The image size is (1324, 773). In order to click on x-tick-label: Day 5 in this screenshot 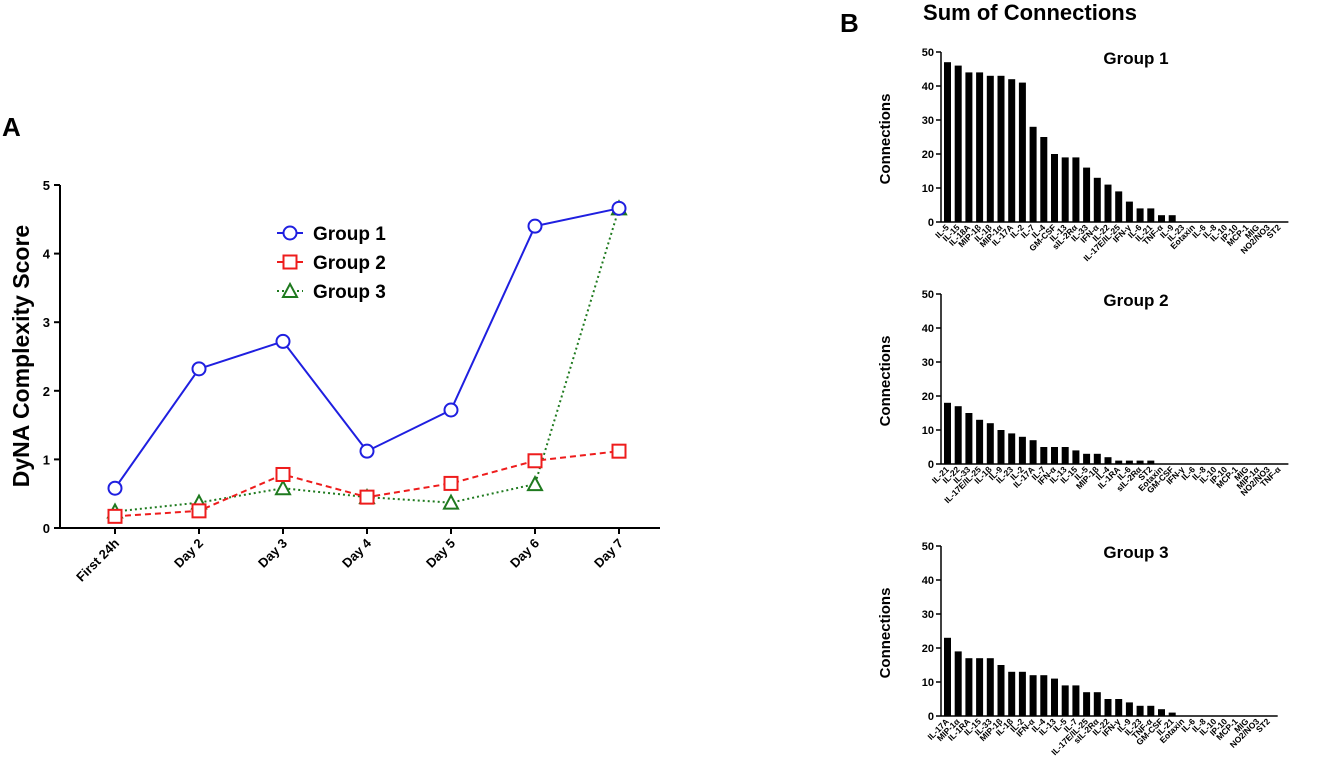, I will do `click(440, 553)`.